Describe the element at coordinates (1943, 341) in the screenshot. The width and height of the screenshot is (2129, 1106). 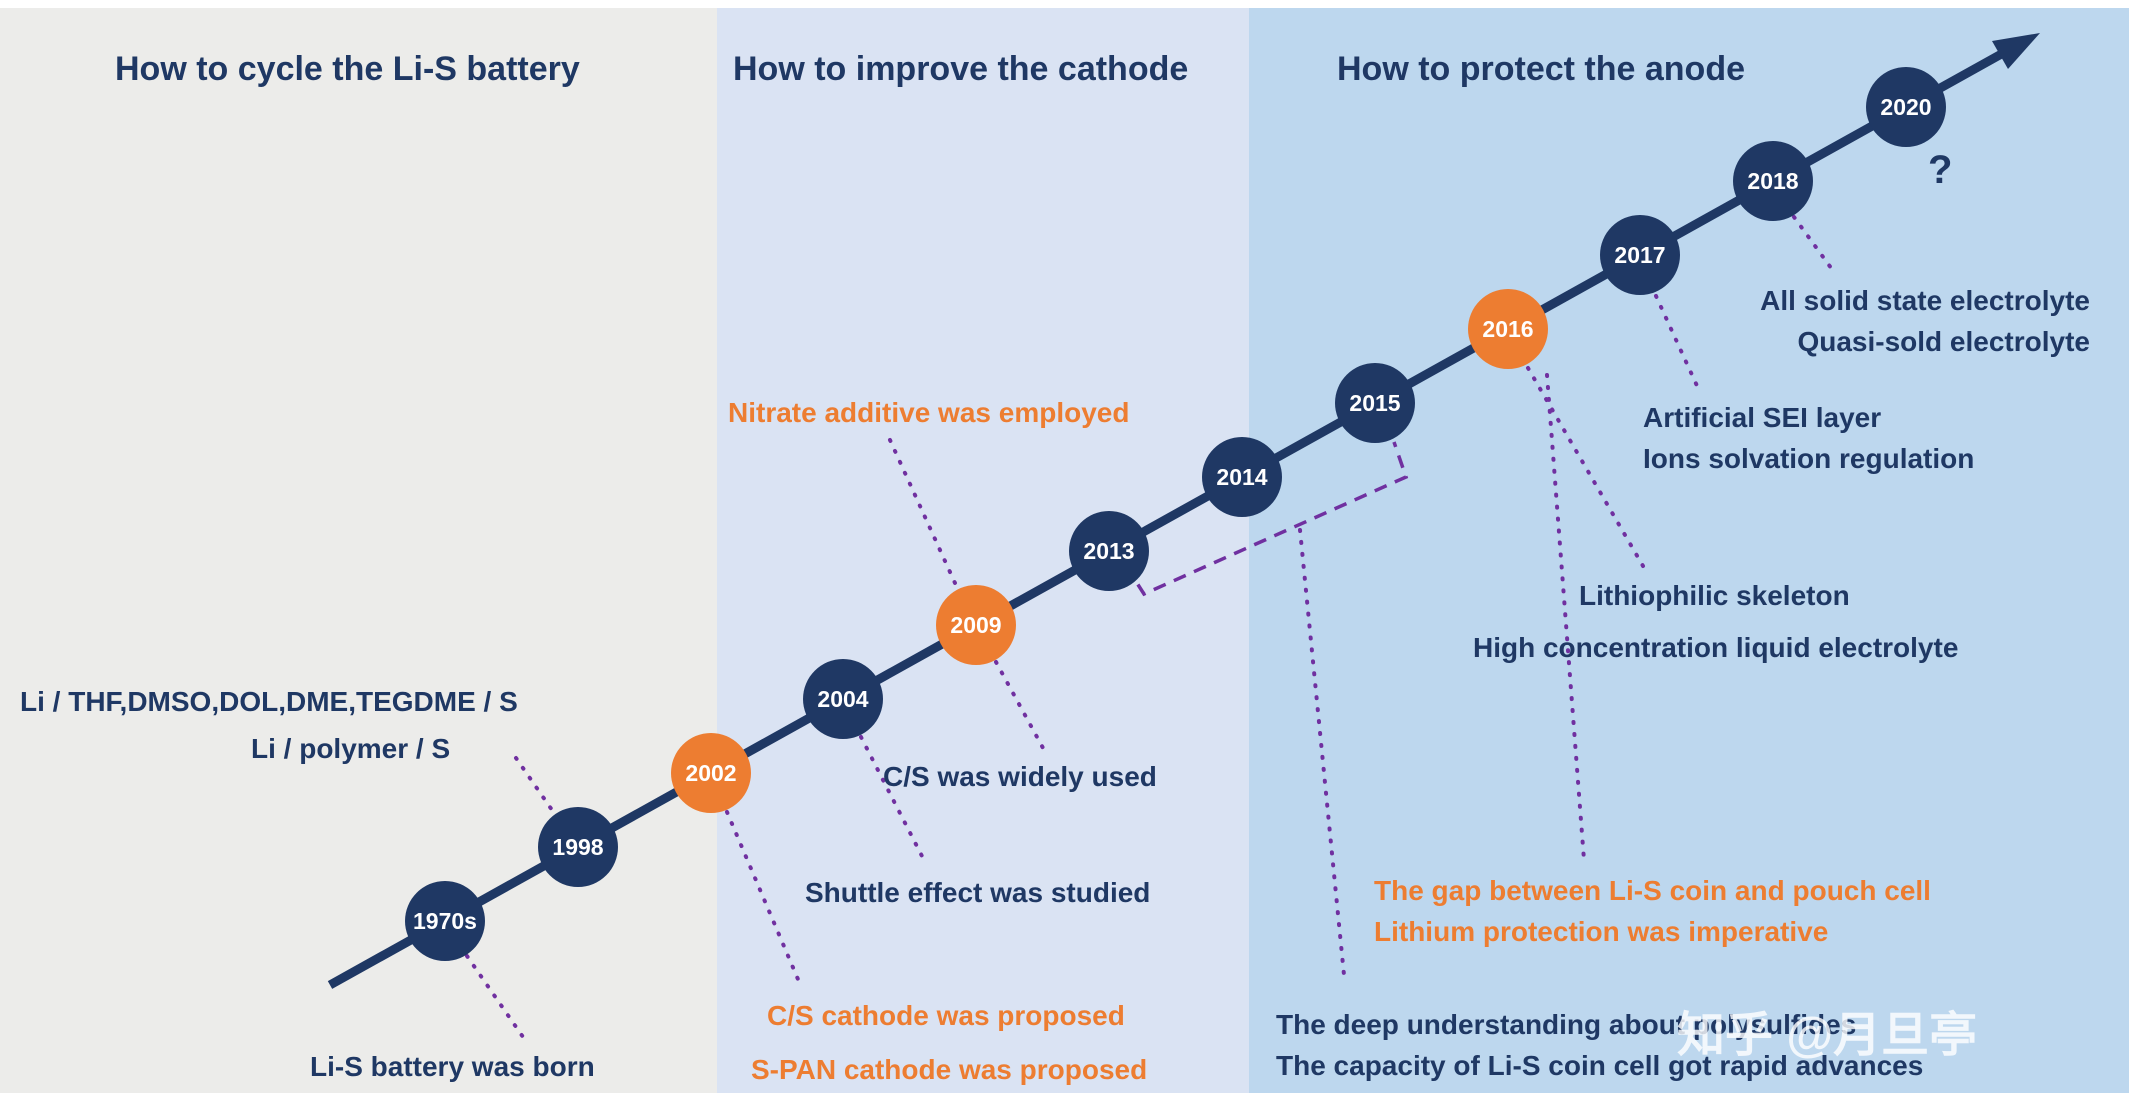
I see `annotation-solid-state-line2: Quasi-sold electrolyte` at that location.